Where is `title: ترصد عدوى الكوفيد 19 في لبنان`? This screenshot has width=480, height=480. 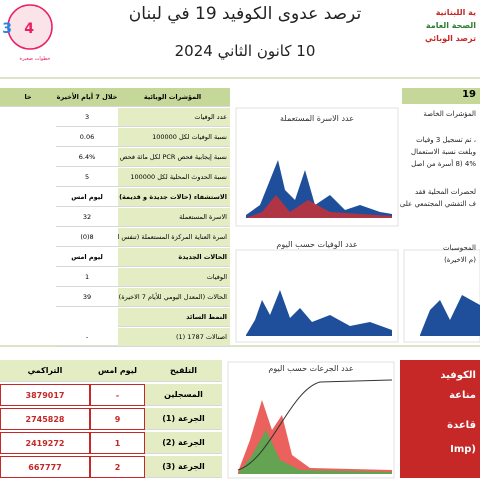 title: ترصد عدوى الكوفيد 19 في لبنان is located at coordinates (245, 14).